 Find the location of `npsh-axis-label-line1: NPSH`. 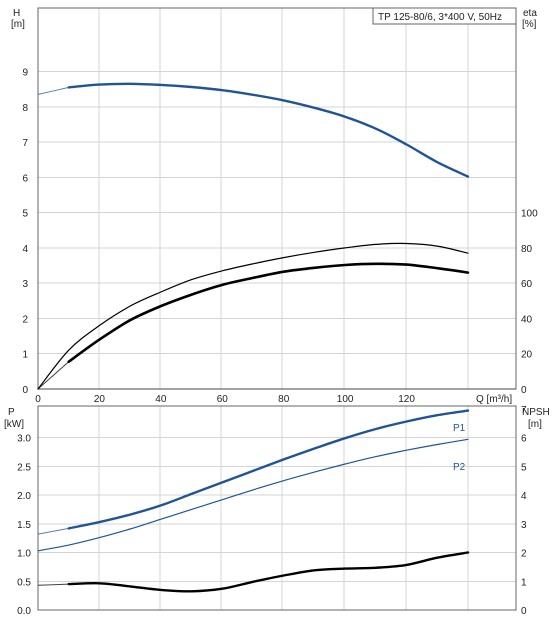

npsh-axis-label-line1: NPSH is located at coordinates (536, 412).